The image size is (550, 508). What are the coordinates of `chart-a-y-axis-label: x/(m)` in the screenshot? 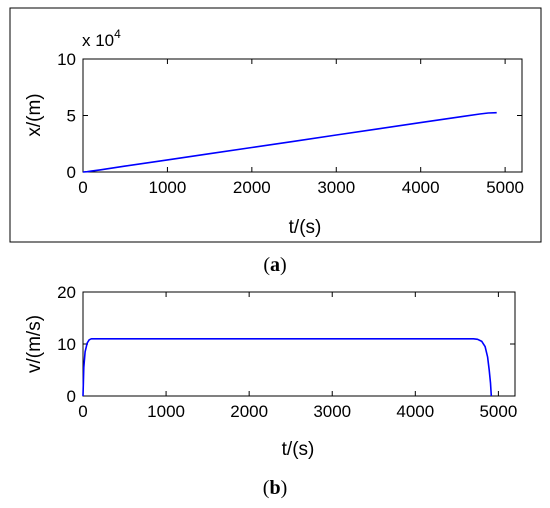 It's located at (34, 114).